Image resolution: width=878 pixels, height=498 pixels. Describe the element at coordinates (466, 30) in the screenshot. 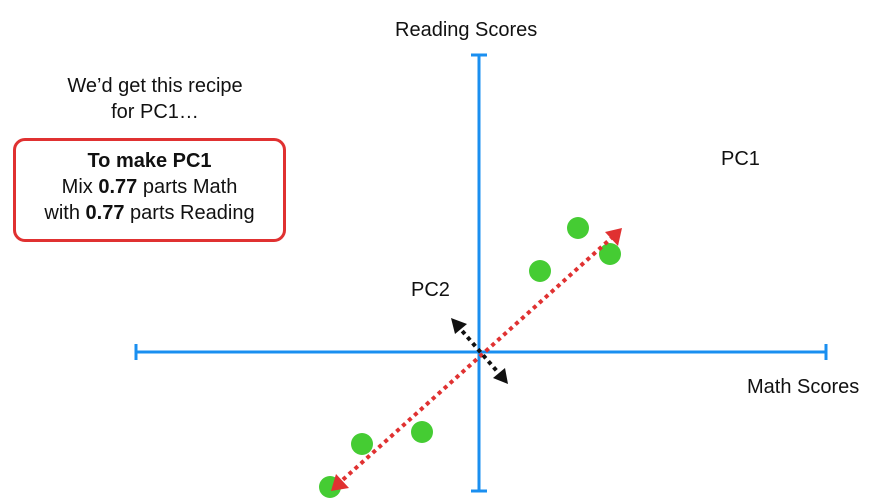

I see `y-axis-label: Reading Scores` at that location.